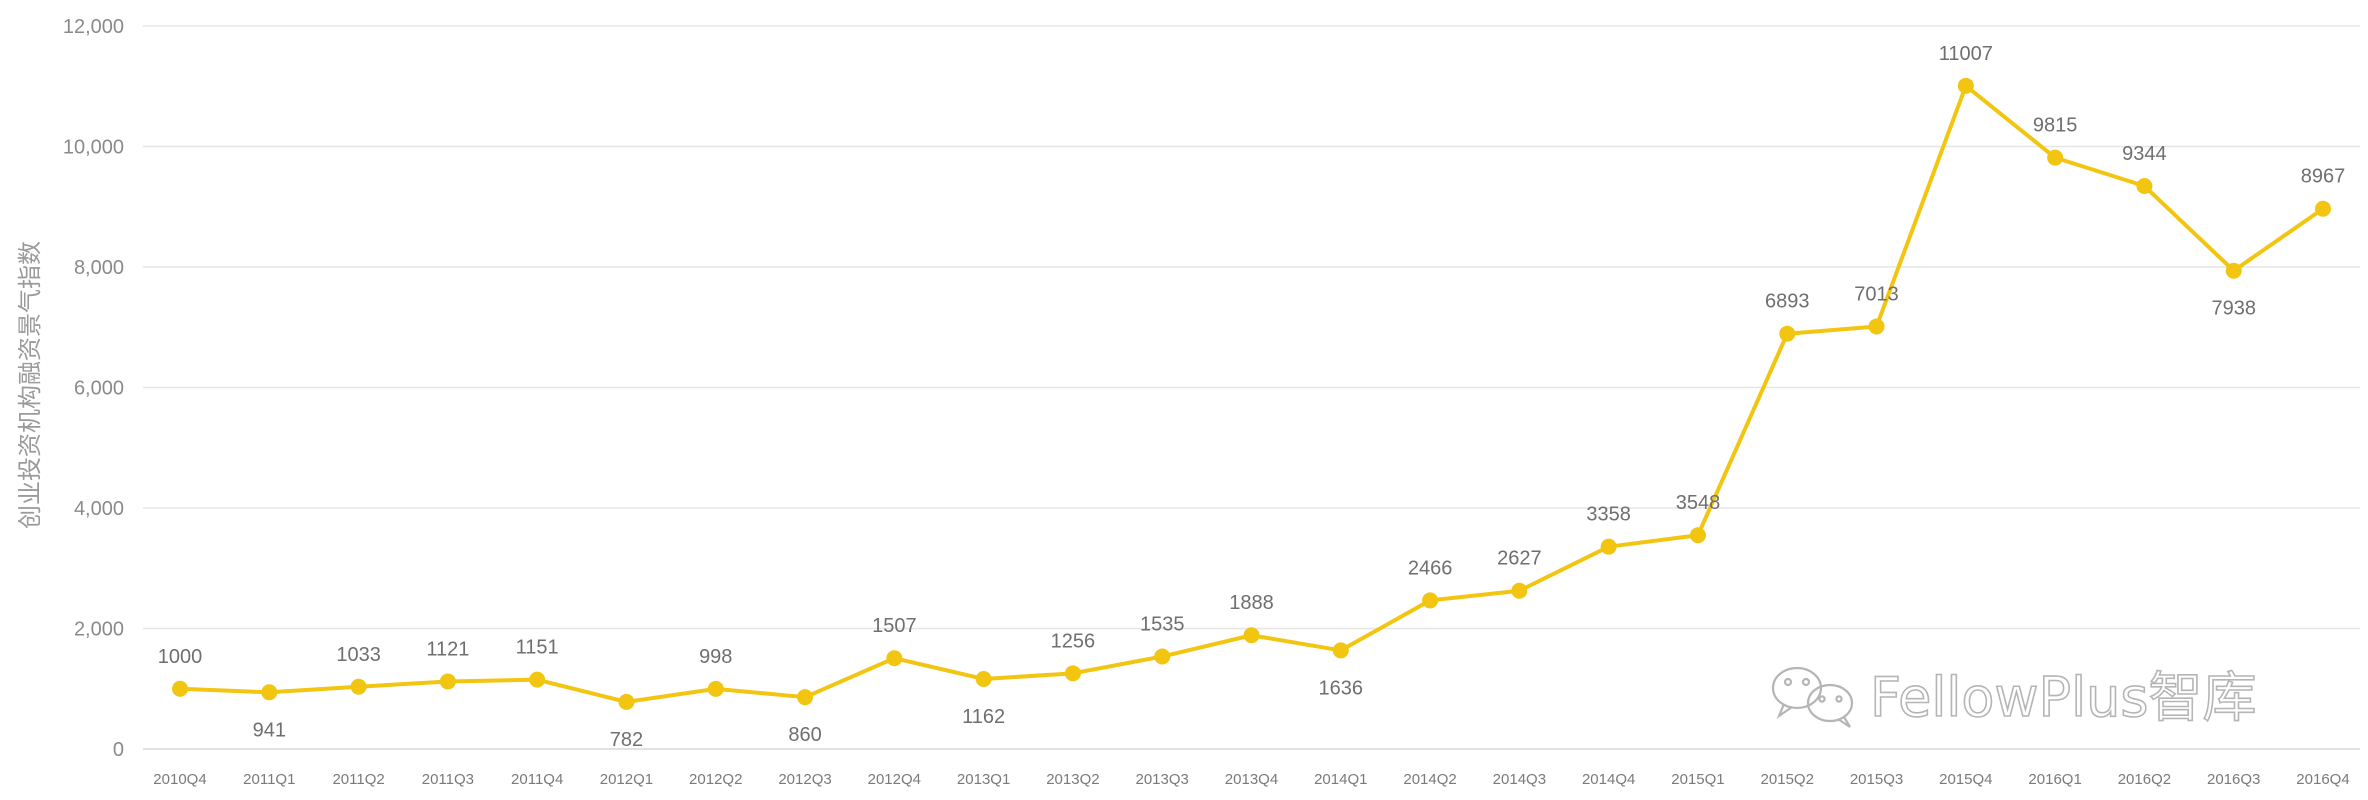 This screenshot has width=2368, height=800. What do you see at coordinates (1608, 515) in the screenshot?
I see `data-label: 3358` at bounding box center [1608, 515].